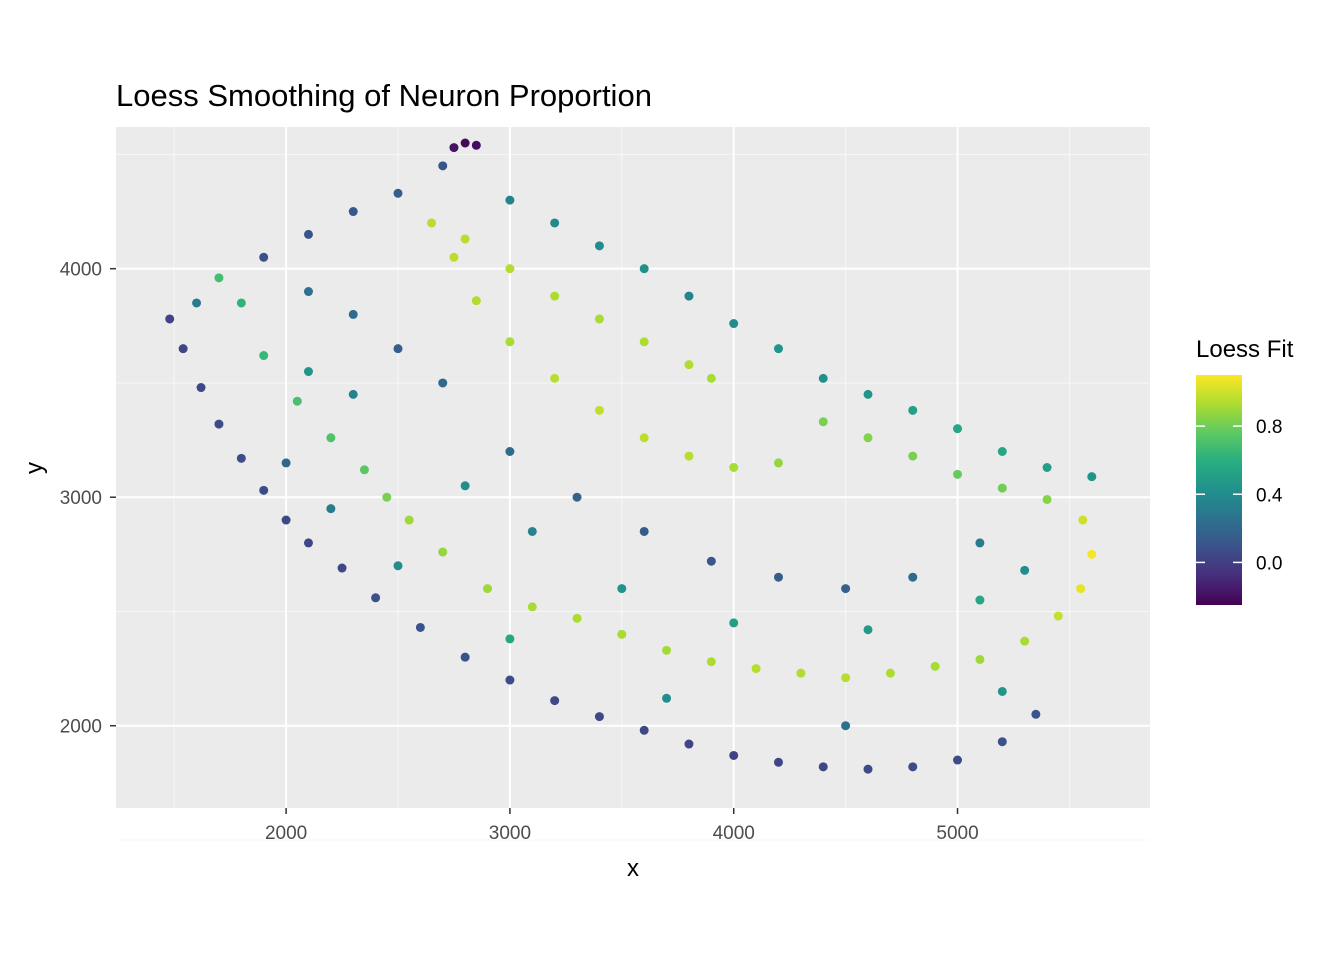  What do you see at coordinates (1269, 427) in the screenshot?
I see `colorbar-label: 0.8` at bounding box center [1269, 427].